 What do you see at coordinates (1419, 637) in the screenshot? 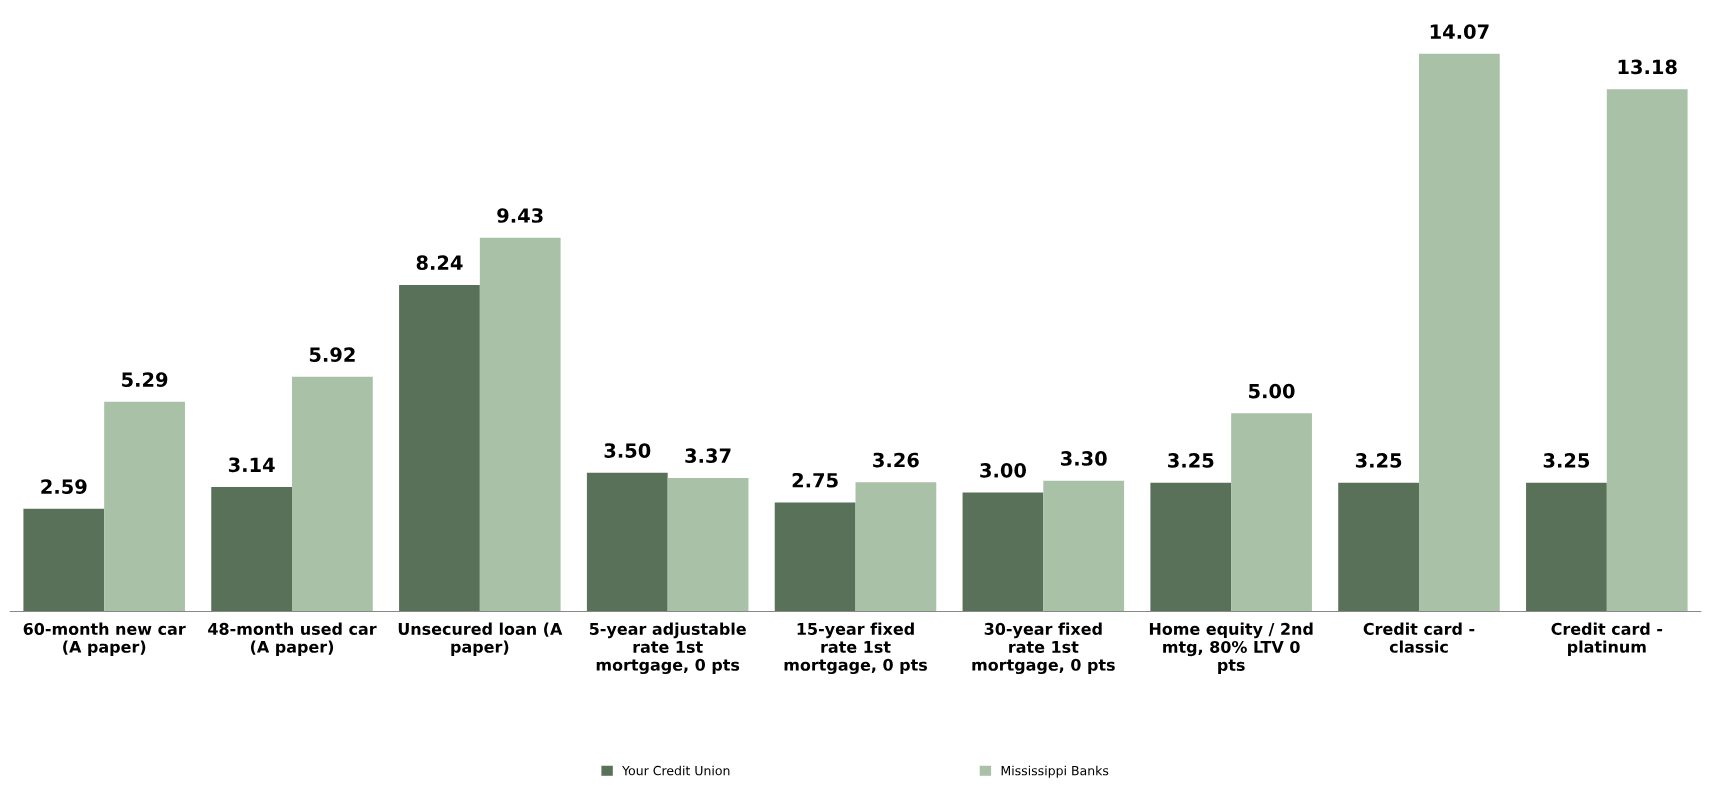
I see `x-tick-label: Credit card - classic` at bounding box center [1419, 637].